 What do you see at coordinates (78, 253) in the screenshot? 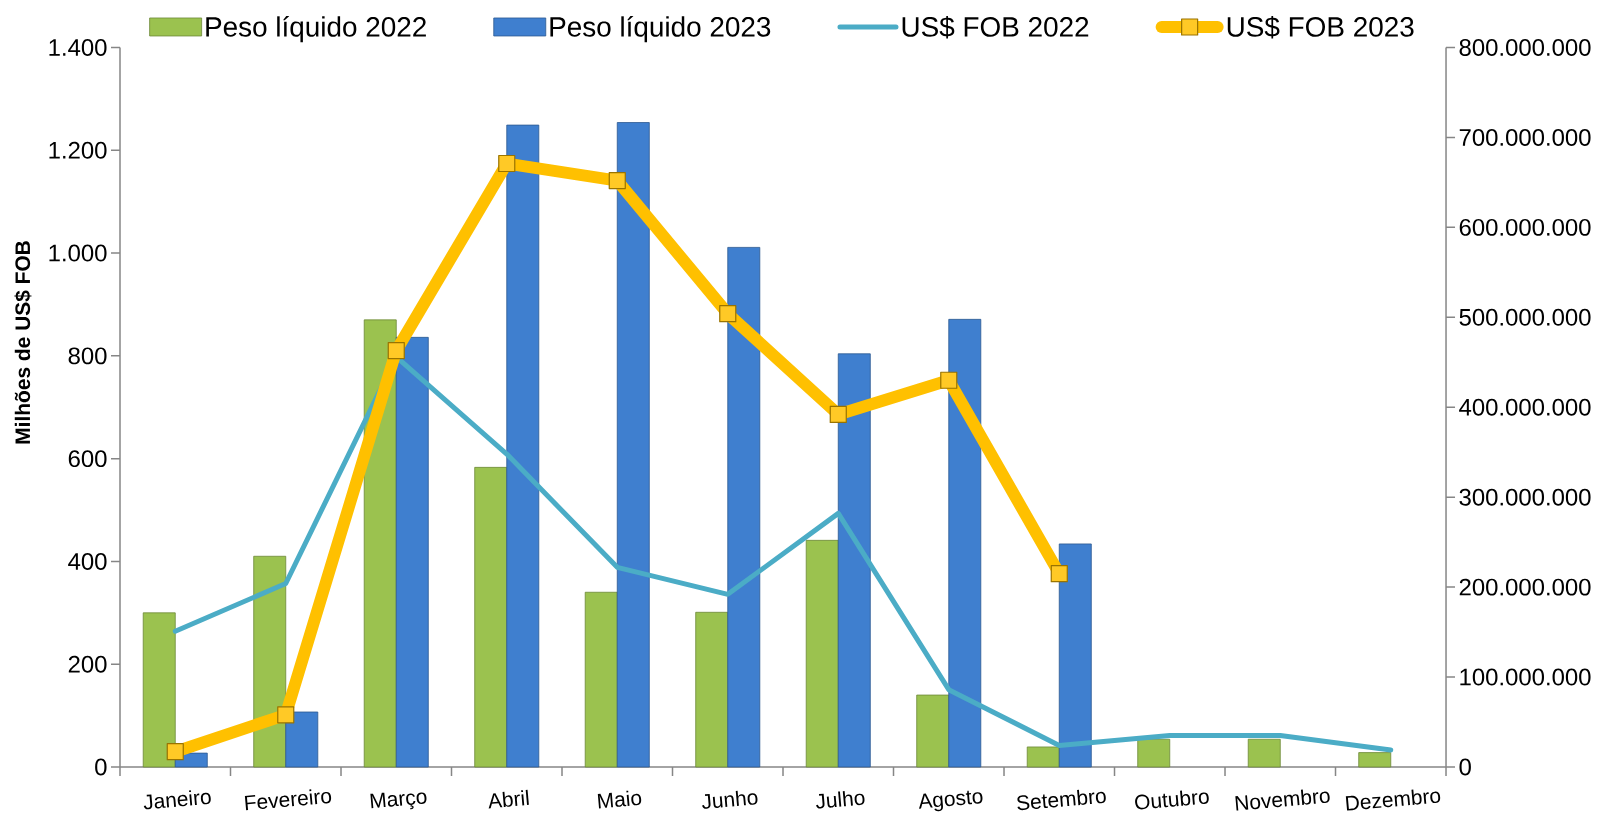
I see `y-tick-label: 1.000` at bounding box center [78, 253].